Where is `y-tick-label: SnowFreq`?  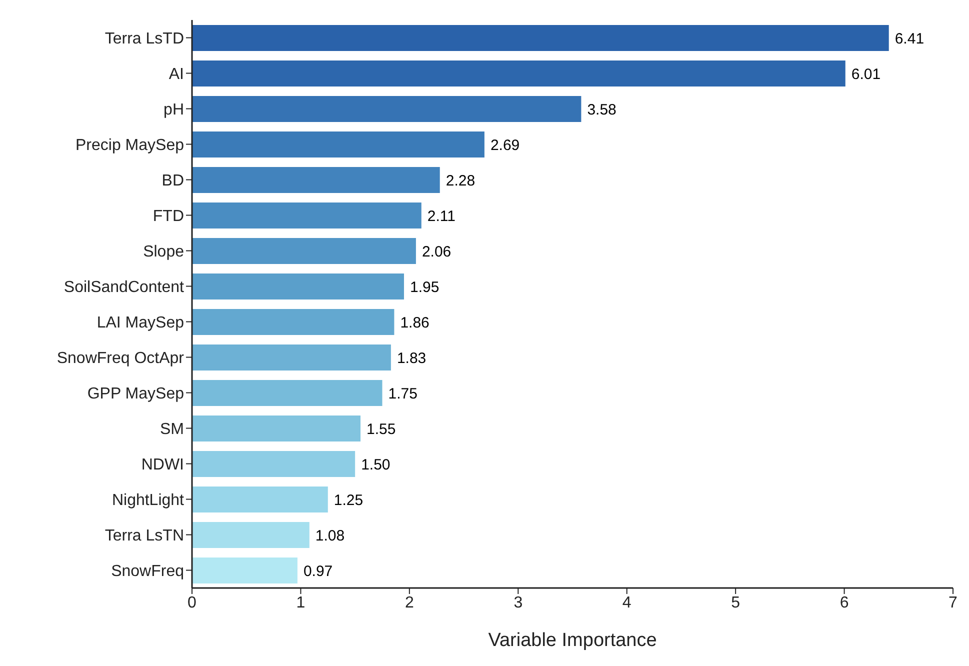 y-tick-label: SnowFreq is located at coordinates (147, 571).